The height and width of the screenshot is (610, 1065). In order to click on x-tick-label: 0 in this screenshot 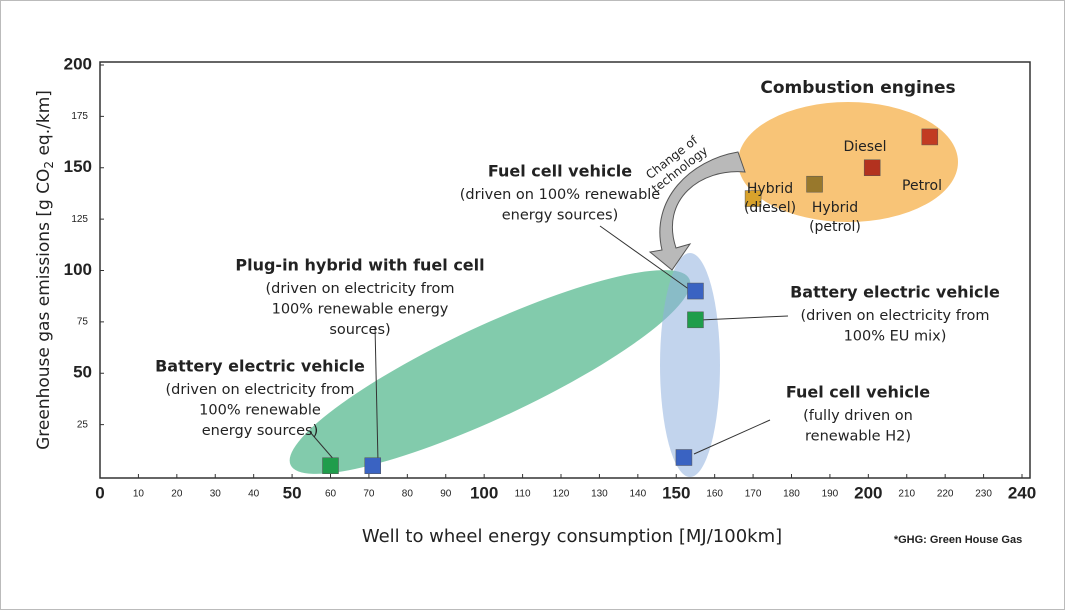, I will do `click(99, 492)`.